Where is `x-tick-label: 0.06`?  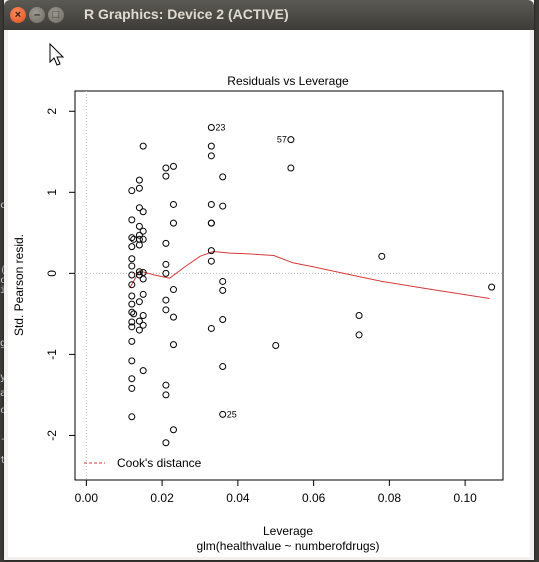
x-tick-label: 0.06 is located at coordinates (314, 498).